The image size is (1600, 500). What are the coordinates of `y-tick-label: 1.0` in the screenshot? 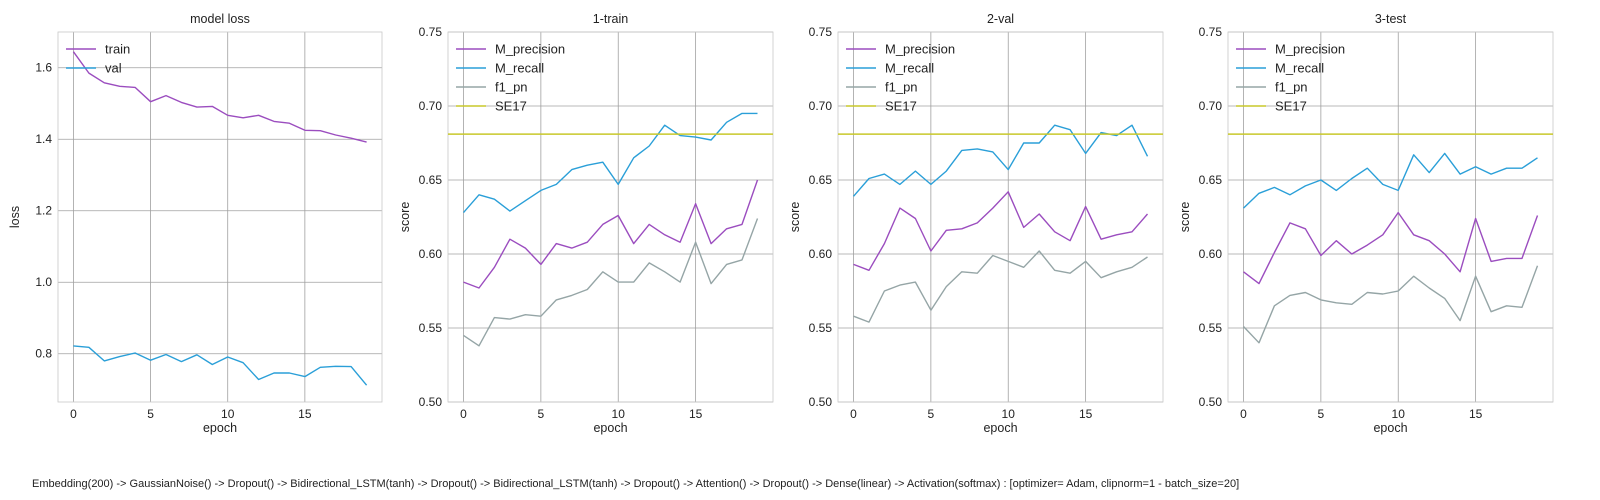 It's located at (43, 282).